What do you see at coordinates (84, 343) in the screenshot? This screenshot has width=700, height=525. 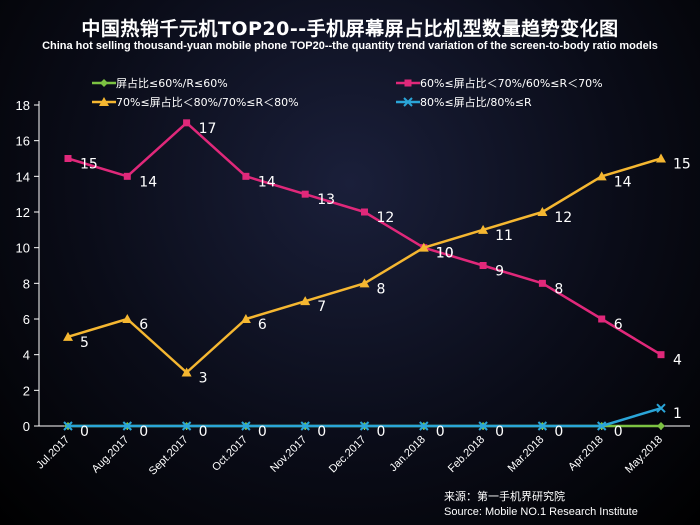 I see `data-label: 5` at bounding box center [84, 343].